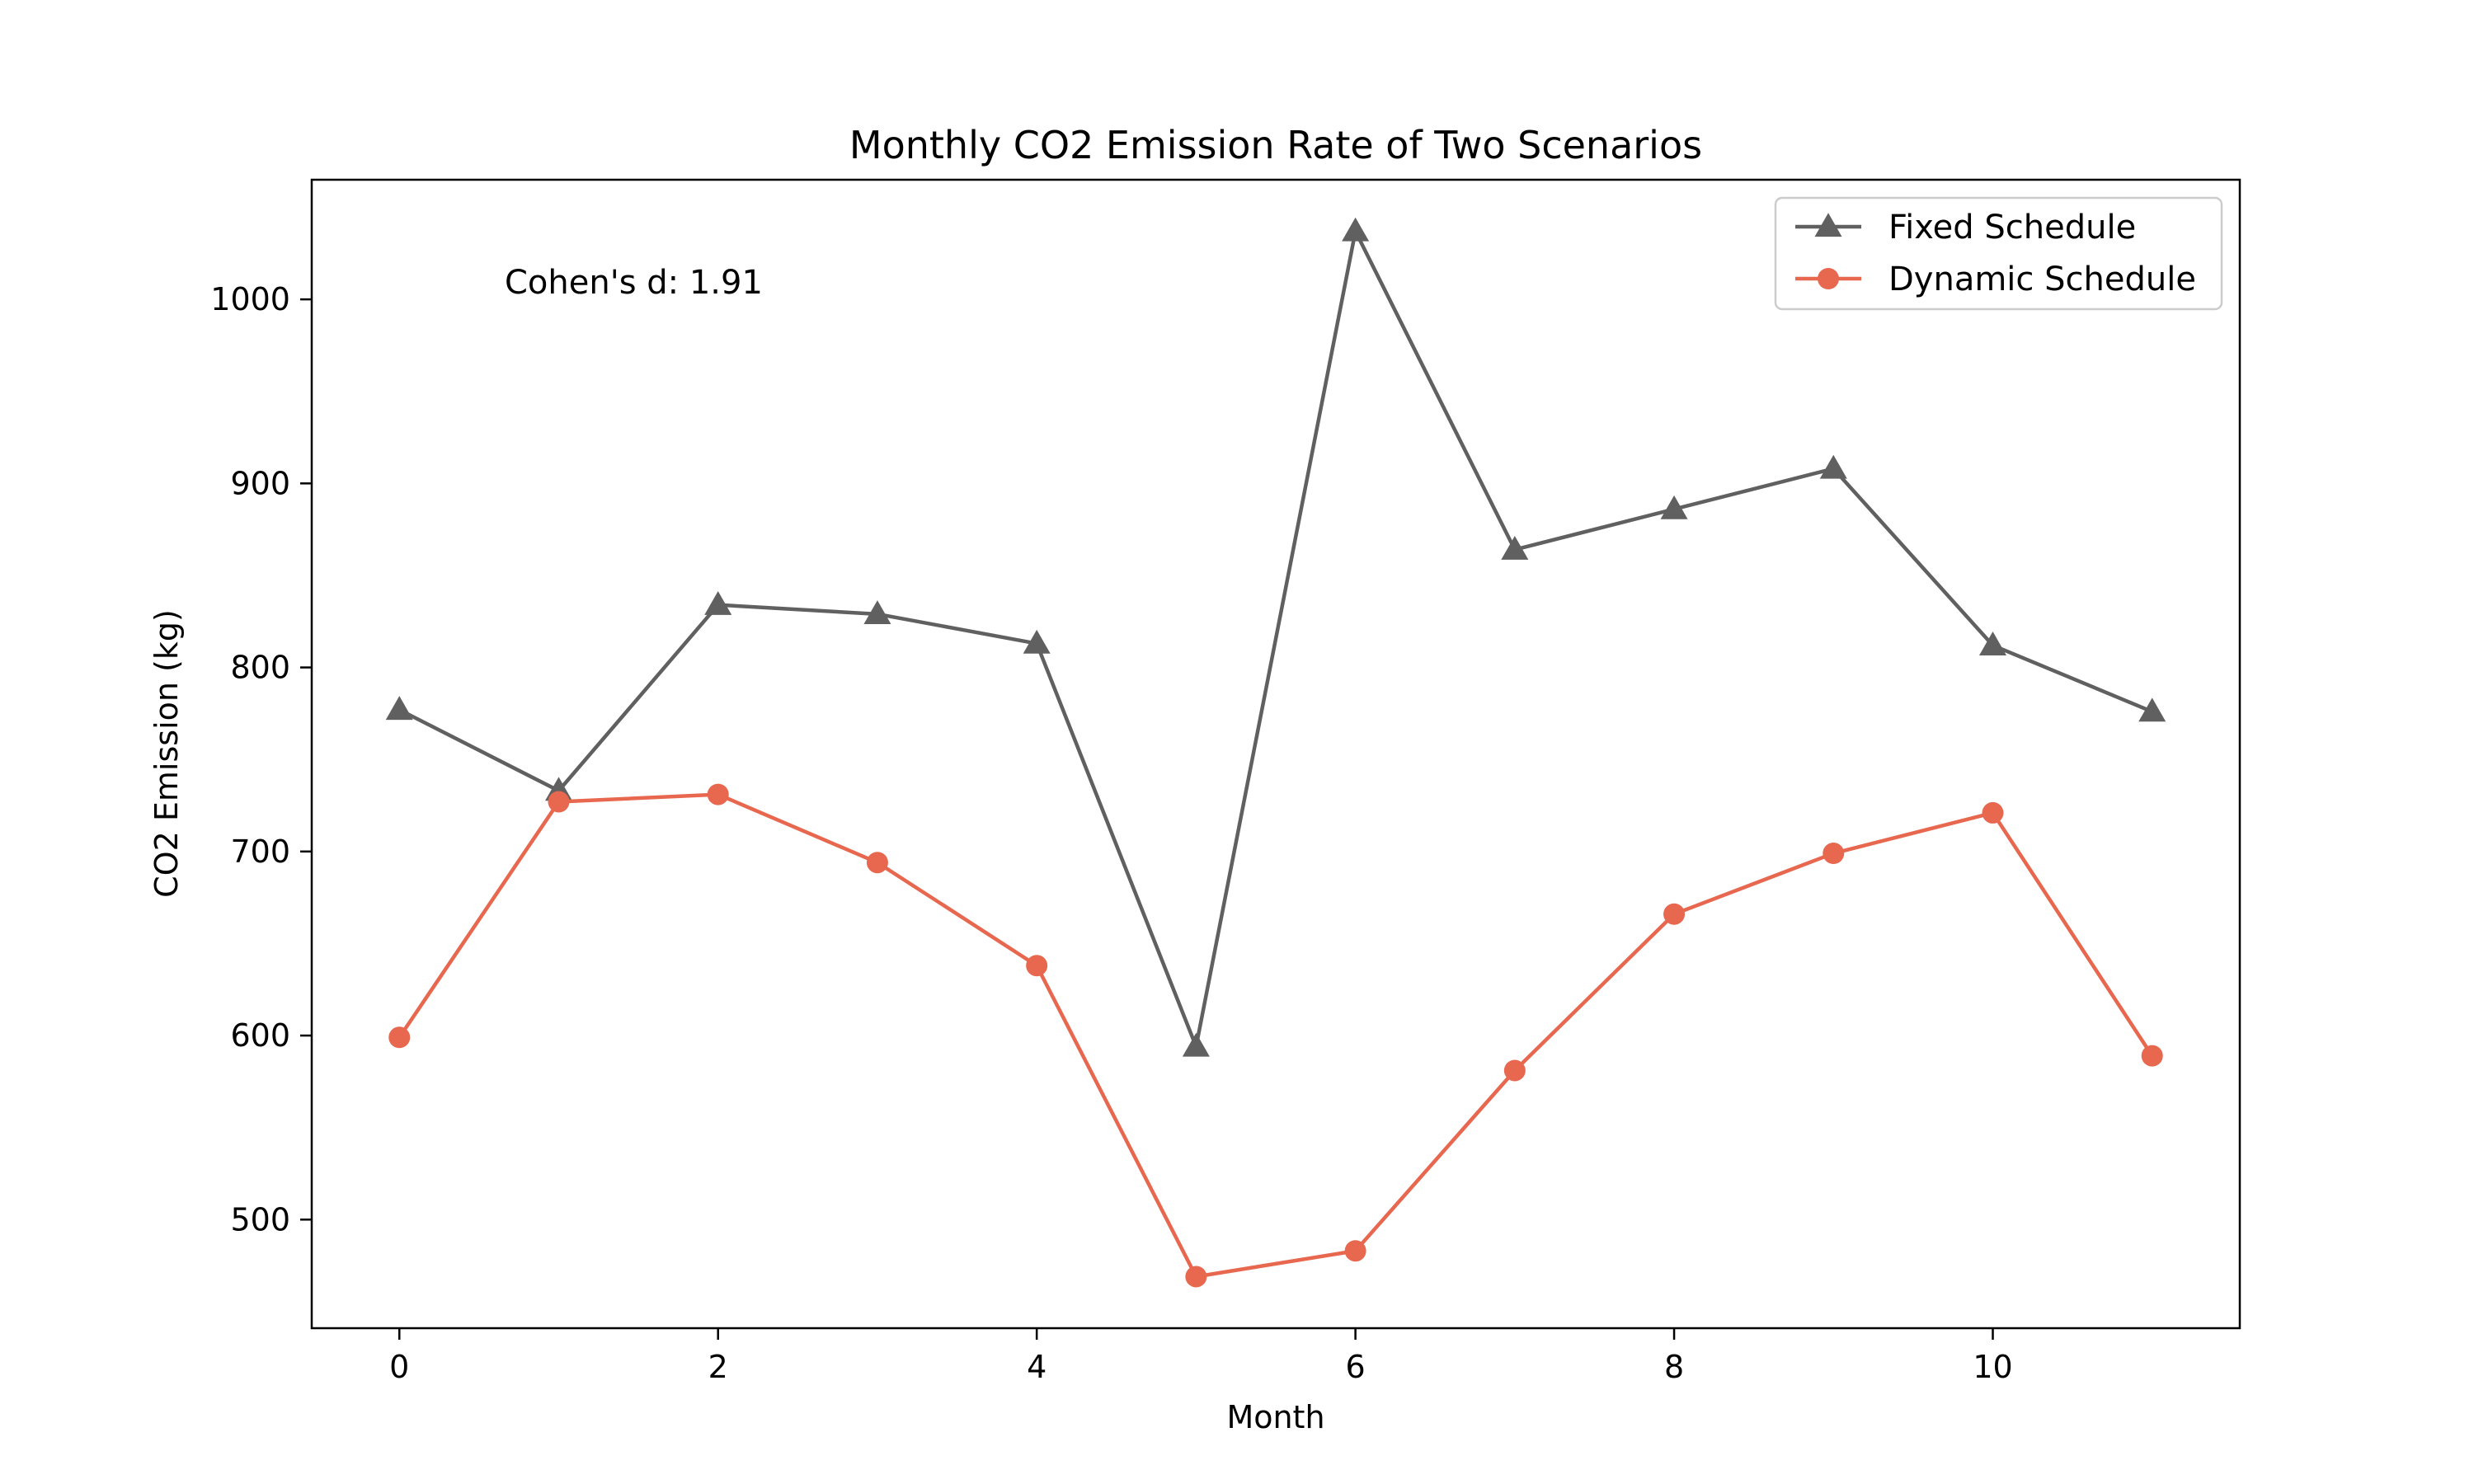 Image resolution: width=2474 pixels, height=1484 pixels. I want to click on x-axis: 0 2 4 6 8 10, so click(1201, 1356).